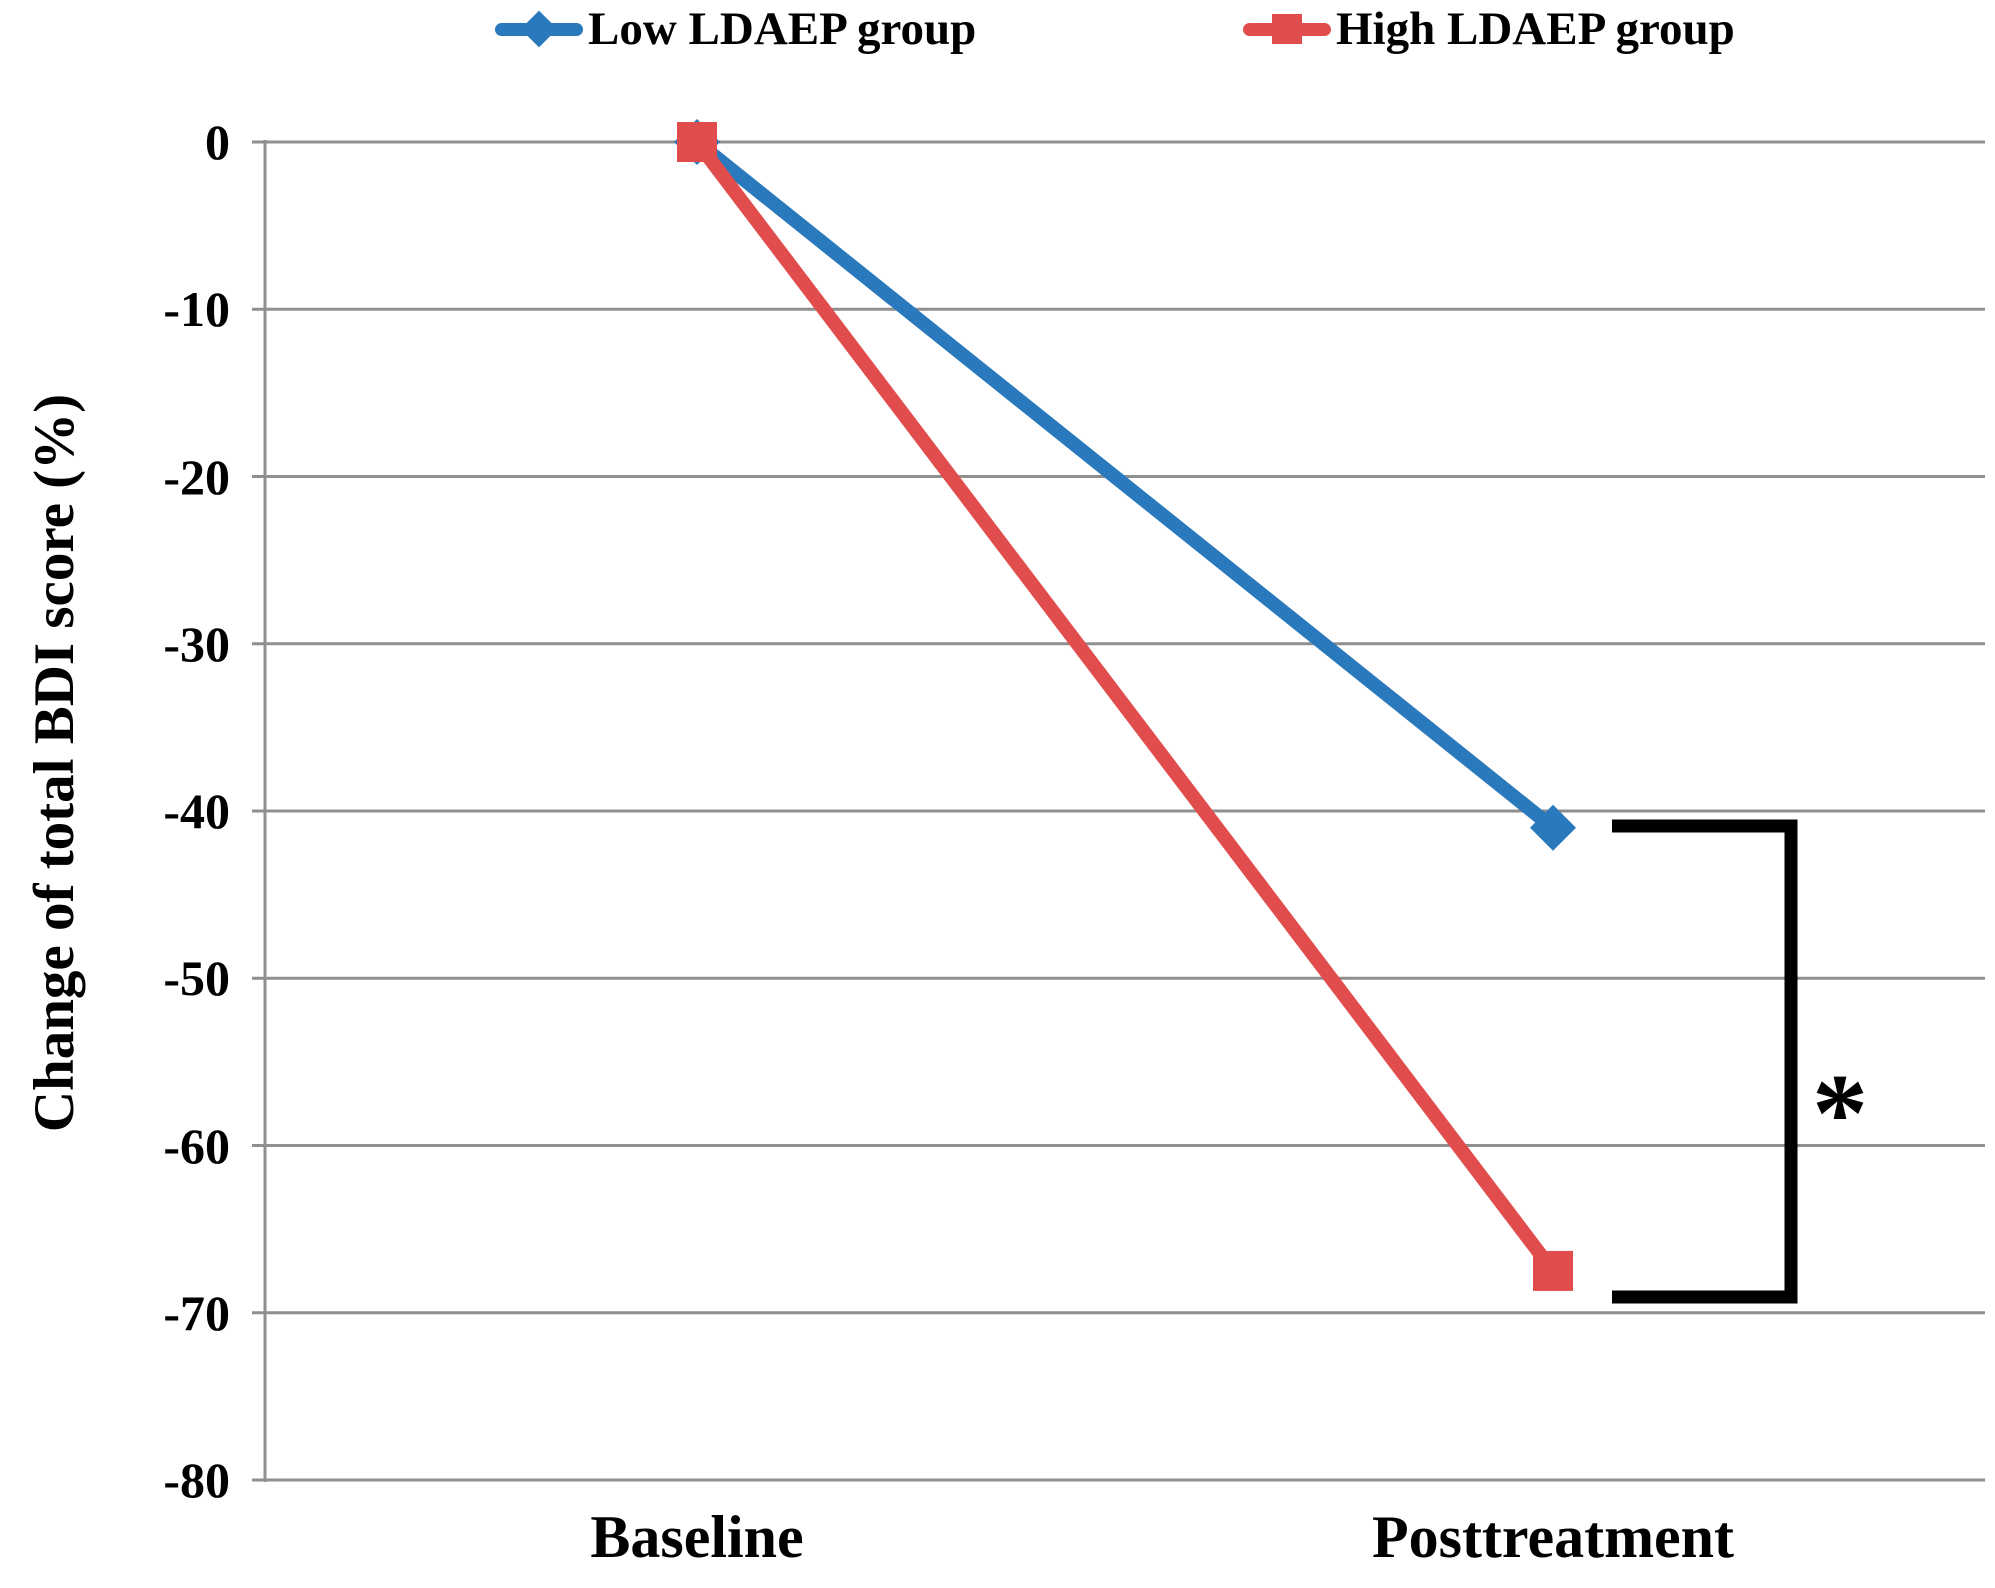 Image resolution: width=1995 pixels, height=1588 pixels. I want to click on legend-item-high-ldaep: High LDAEP group, so click(1489, 29).